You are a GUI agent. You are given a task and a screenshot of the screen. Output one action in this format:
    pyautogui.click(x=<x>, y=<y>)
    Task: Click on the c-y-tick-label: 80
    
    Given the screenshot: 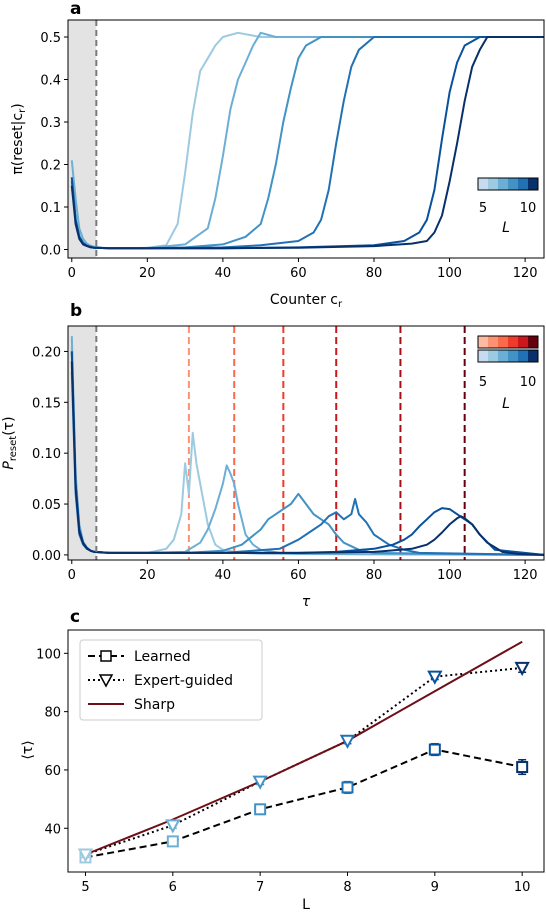 What is the action you would take?
    pyautogui.click(x=52, y=713)
    